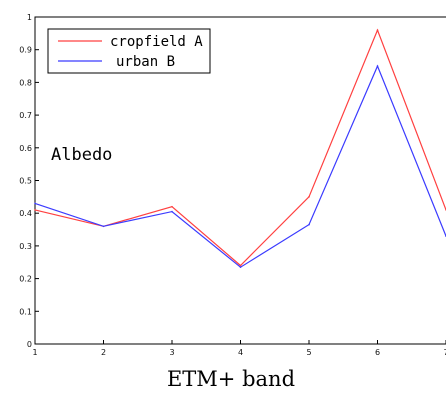 This screenshot has height=393, width=446. I want to click on x-tick-label: 6, so click(377, 352).